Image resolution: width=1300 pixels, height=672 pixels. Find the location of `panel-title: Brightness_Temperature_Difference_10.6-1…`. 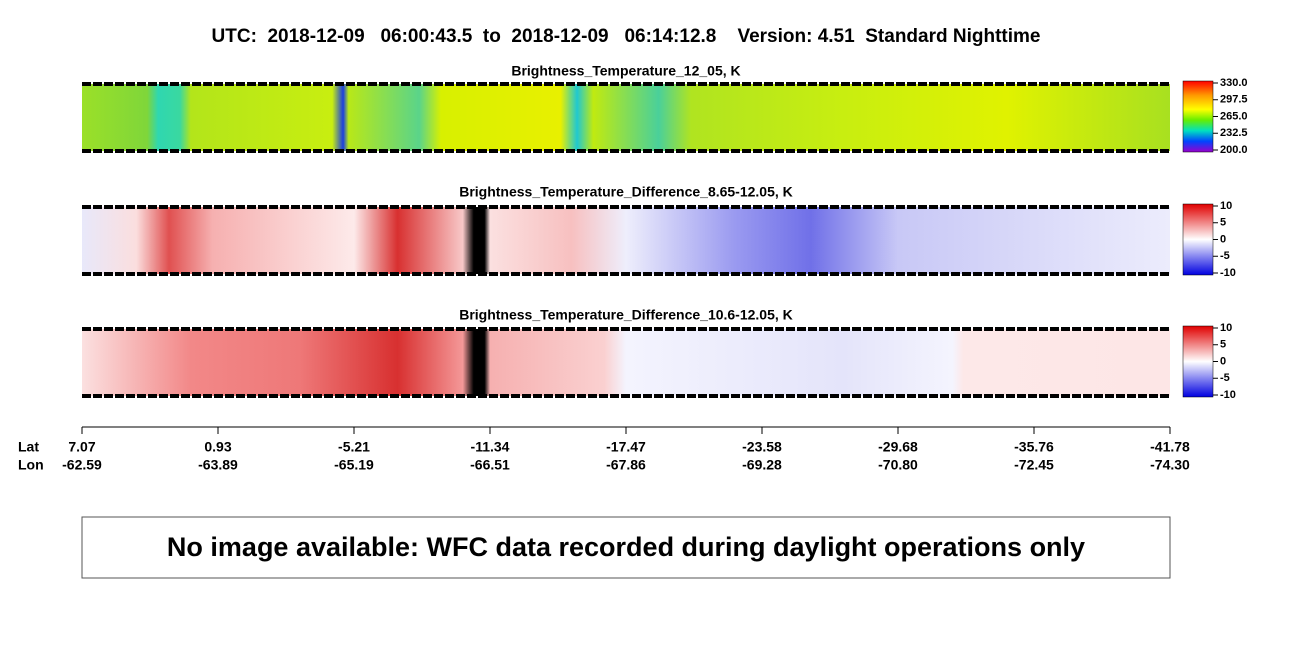

panel-title: Brightness_Temperature_Difference_10.6-1… is located at coordinates (626, 315).